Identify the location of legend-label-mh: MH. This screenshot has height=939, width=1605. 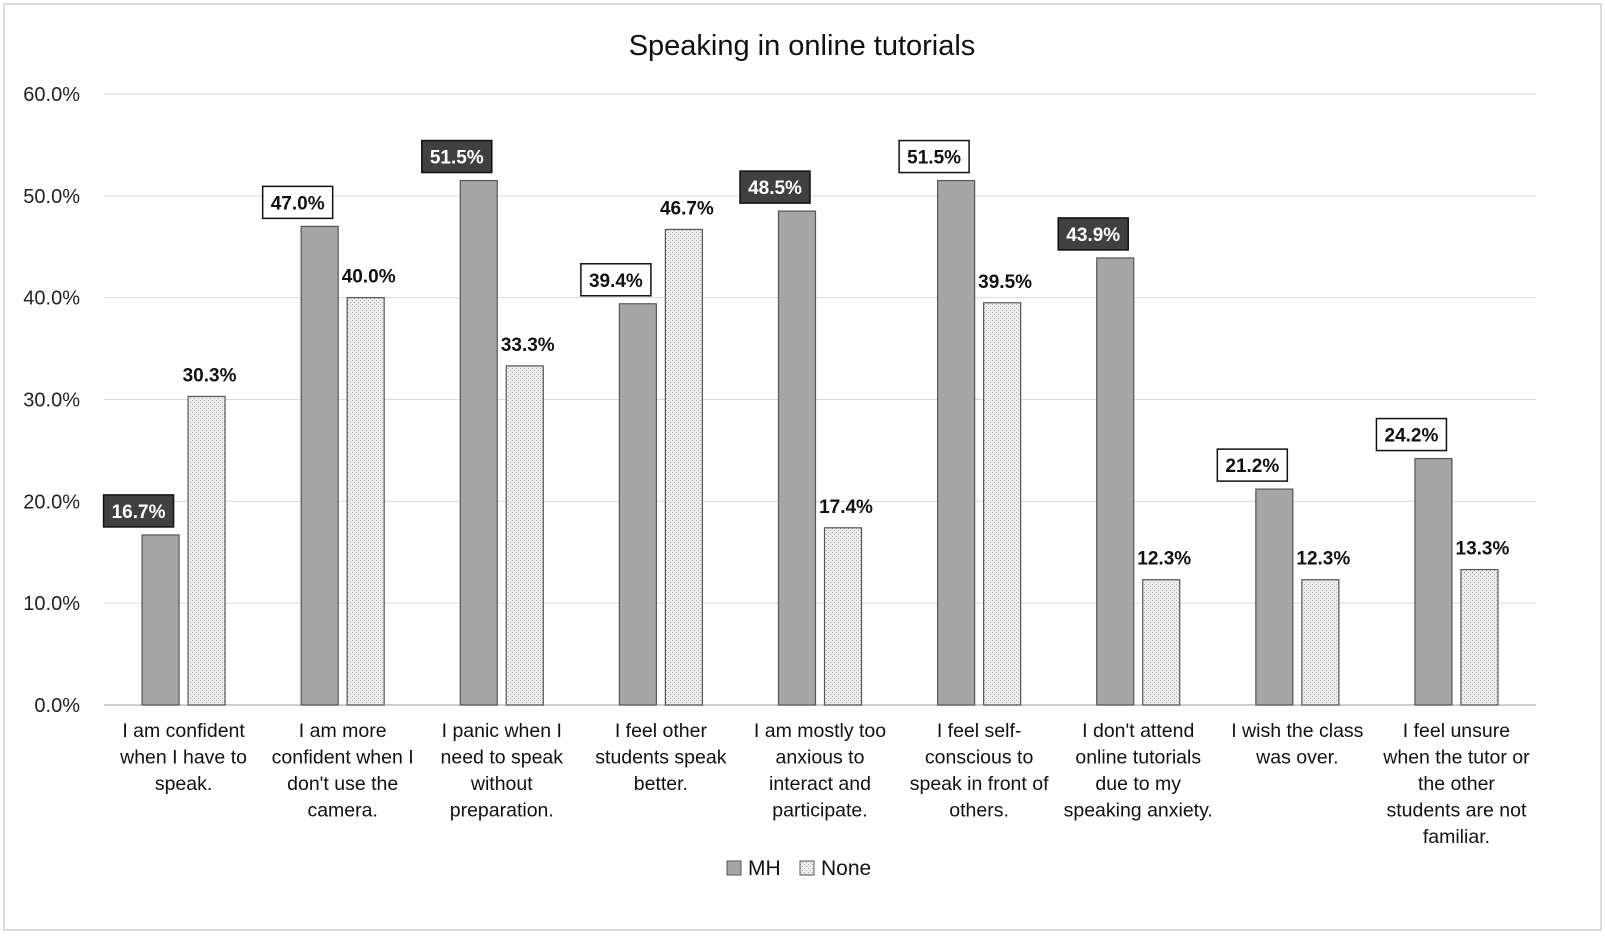
(764, 868).